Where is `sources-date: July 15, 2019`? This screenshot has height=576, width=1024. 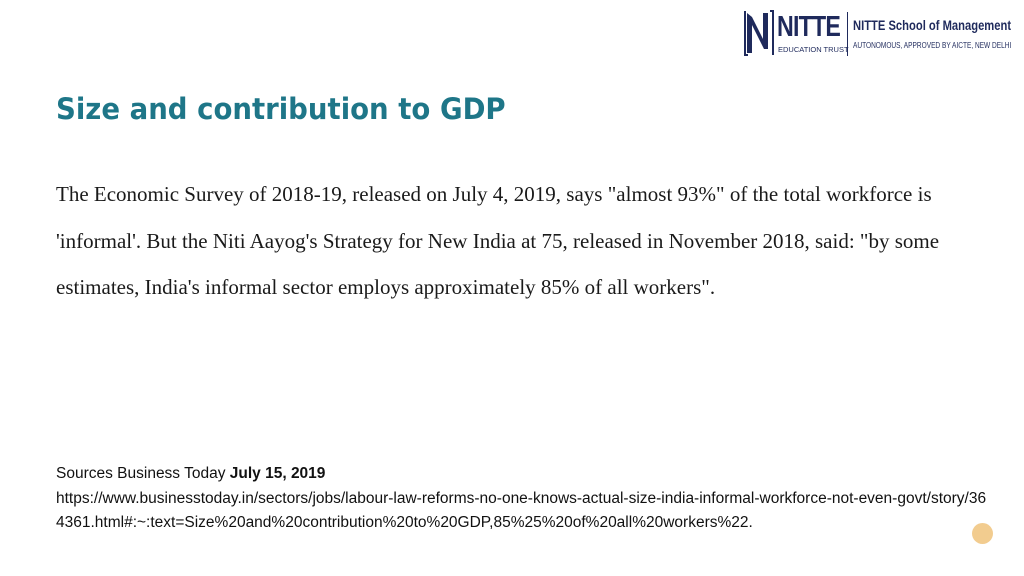 sources-date: July 15, 2019 is located at coordinates (277, 473).